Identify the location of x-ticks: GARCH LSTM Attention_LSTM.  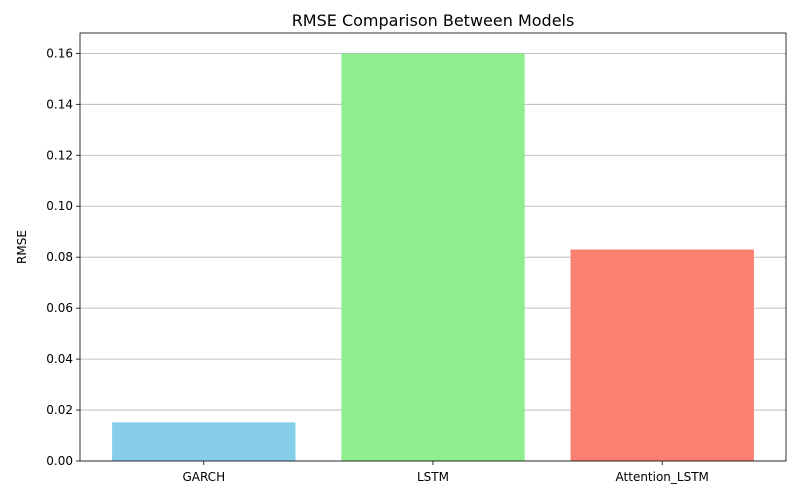
(445, 472).